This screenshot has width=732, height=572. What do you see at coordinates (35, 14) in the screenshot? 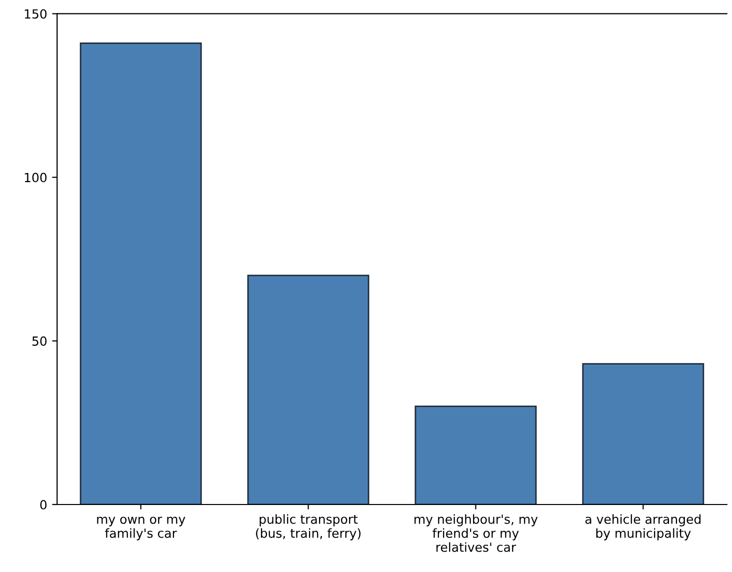
I see `y-tick-label: 150` at bounding box center [35, 14].